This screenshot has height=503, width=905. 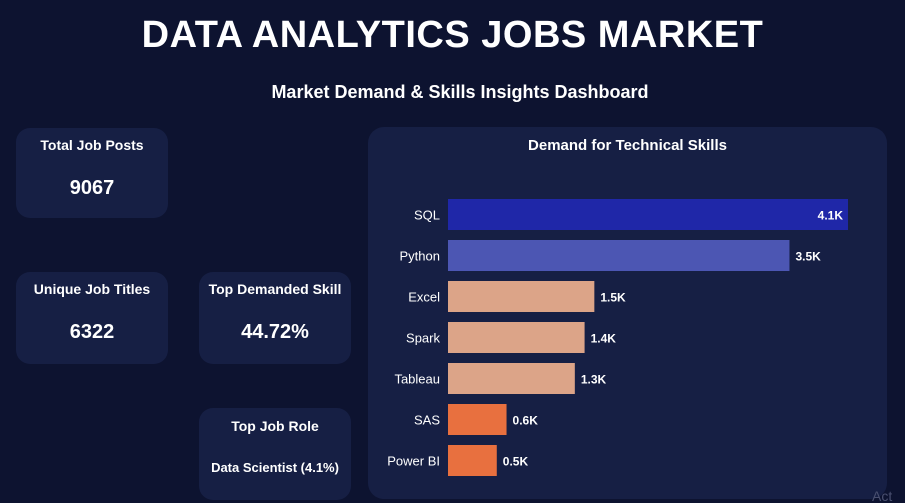 I want to click on bar-tableau, so click(x=511, y=378).